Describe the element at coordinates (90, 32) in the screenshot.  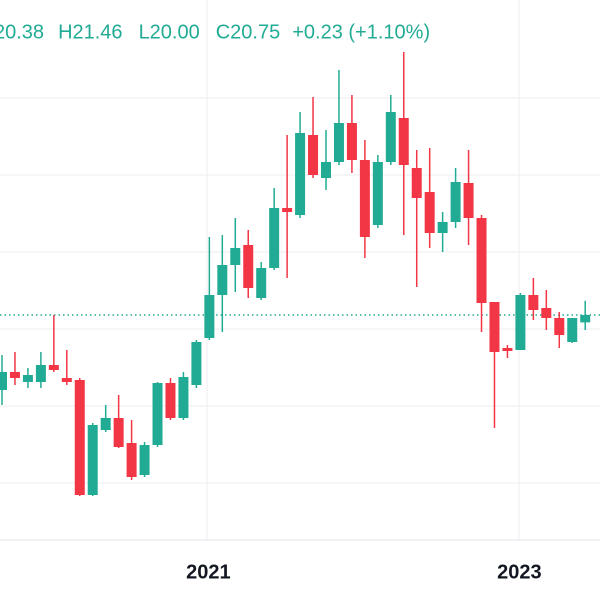
I see `ohlc-value: H21.46` at that location.